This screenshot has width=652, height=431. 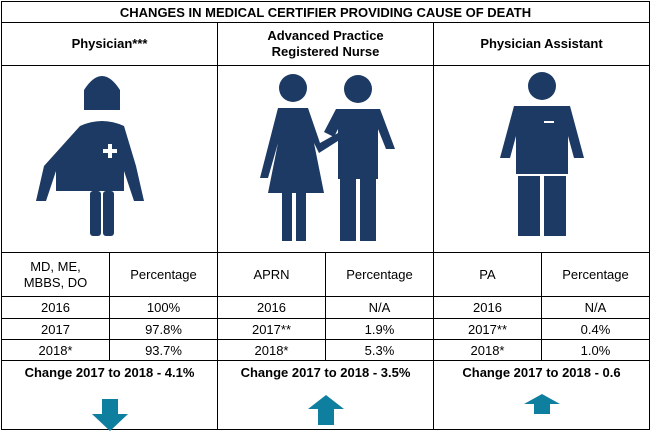 What do you see at coordinates (325, 51) in the screenshot?
I see `heading-aprn-line2: Registered Nurse` at bounding box center [325, 51].